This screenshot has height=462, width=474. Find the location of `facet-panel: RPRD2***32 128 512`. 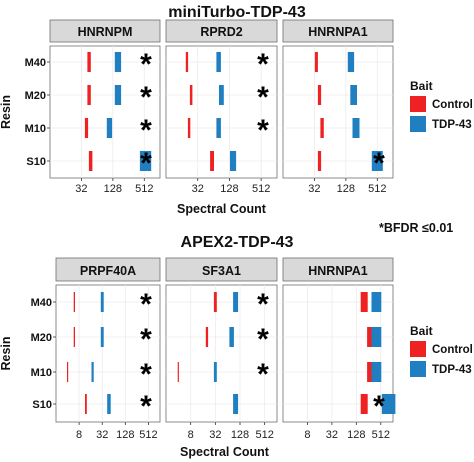

facet-panel: RPRD2***32 128 512 is located at coordinates (221, 107).